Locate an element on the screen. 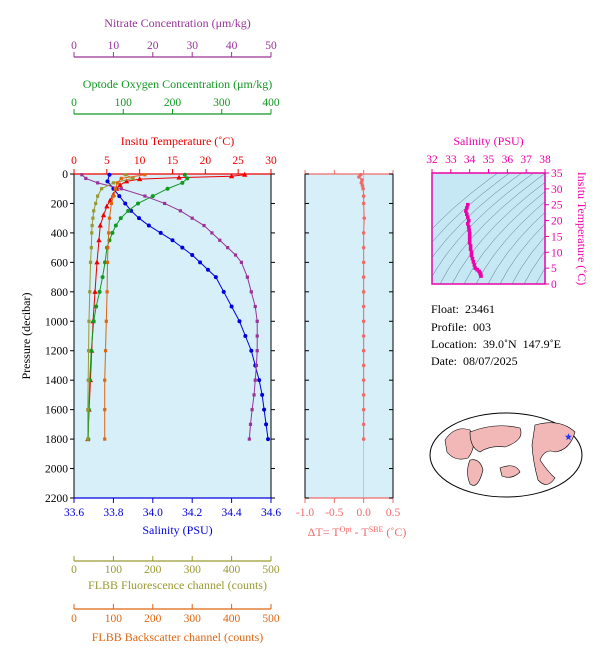  pressure-tick-label: 200 is located at coordinates (60, 204).